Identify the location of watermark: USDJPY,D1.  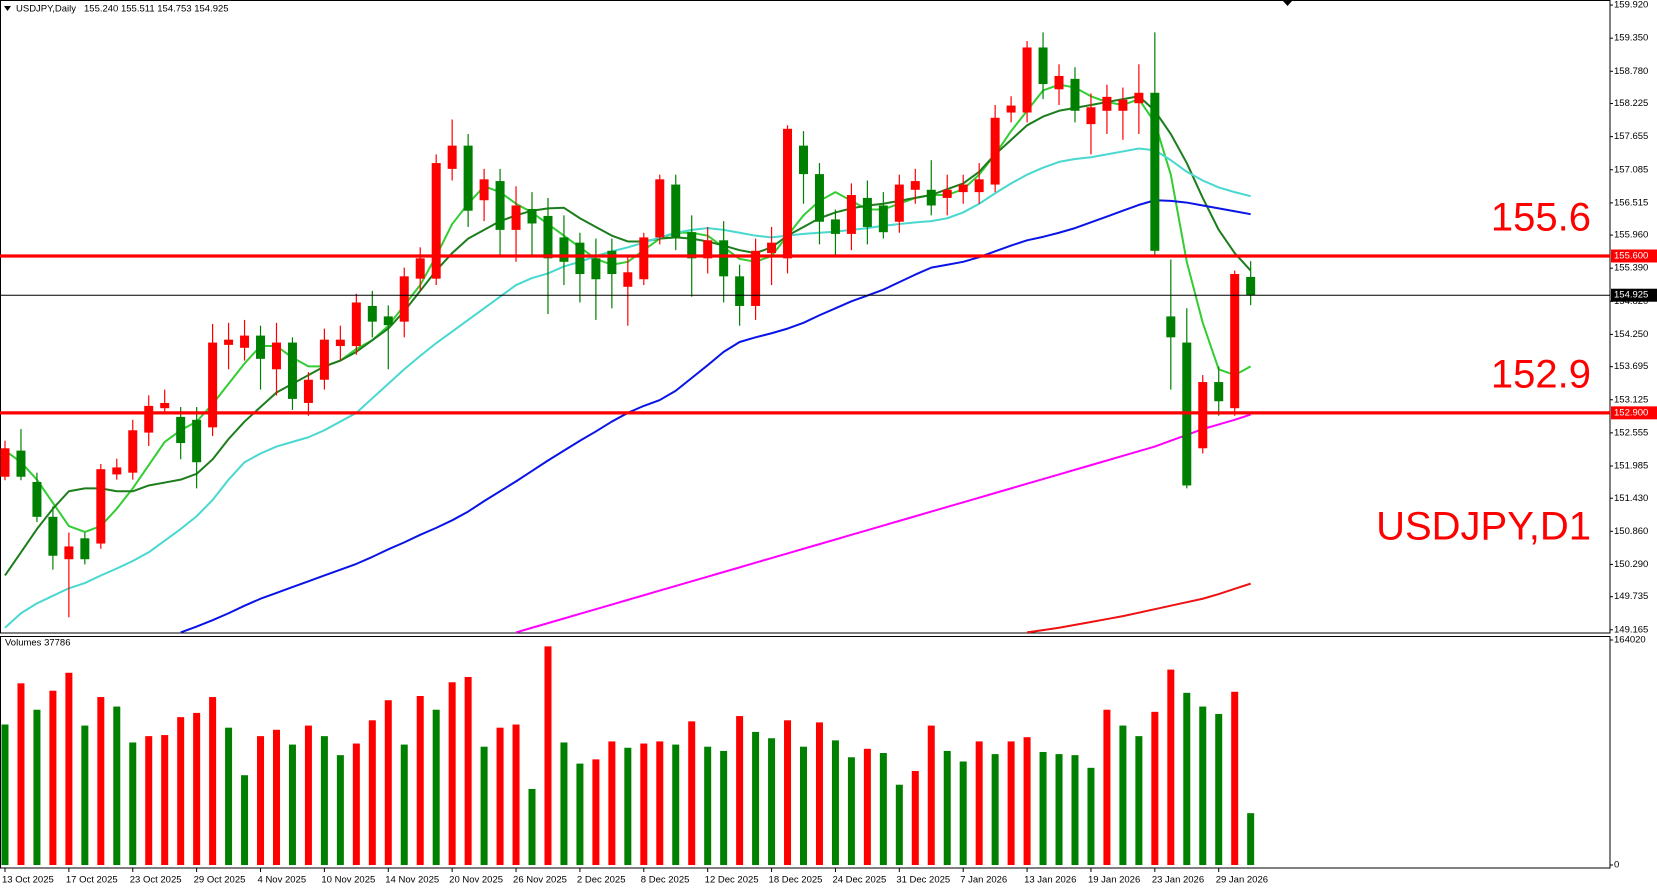
(1483, 527).